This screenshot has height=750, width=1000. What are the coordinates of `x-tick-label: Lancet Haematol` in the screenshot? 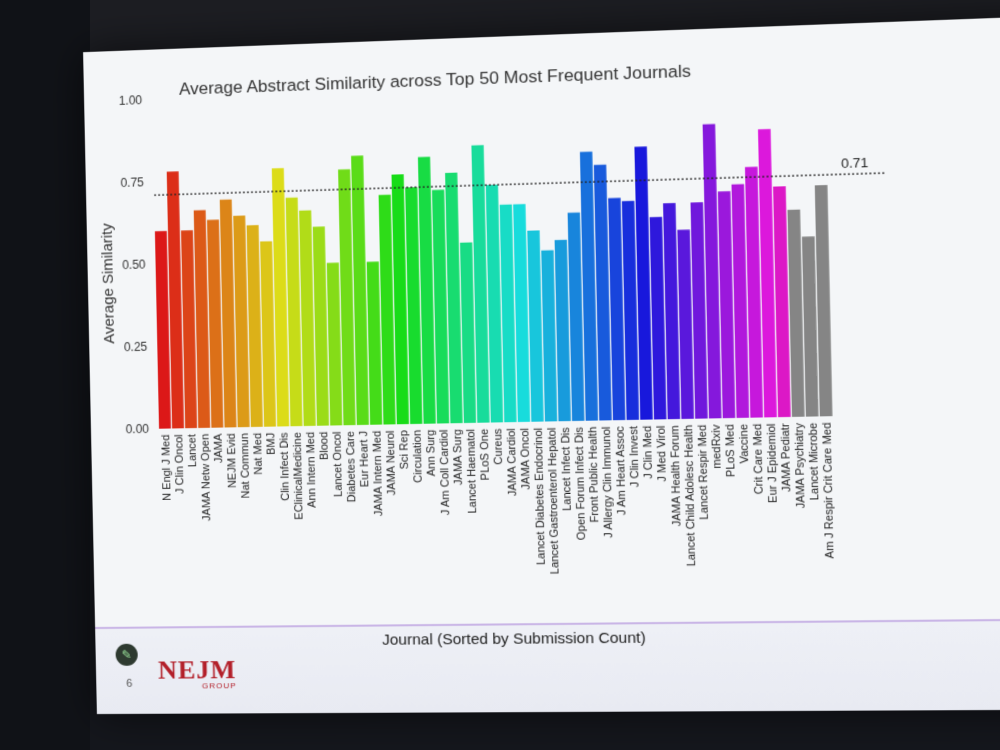 It's located at (472, 471).